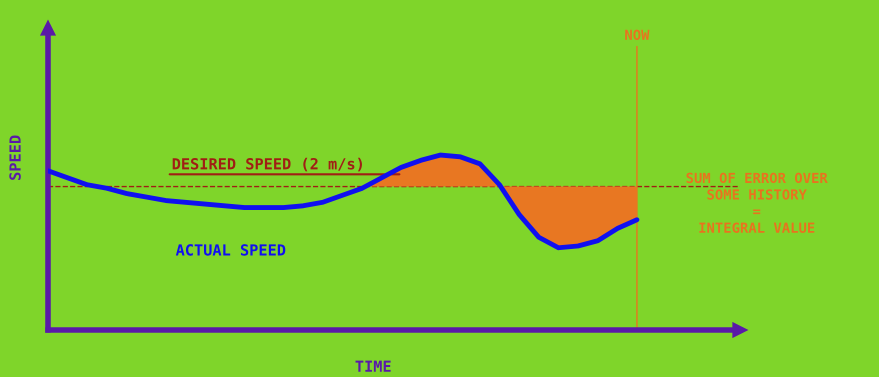 The height and width of the screenshot is (377, 879). Describe the element at coordinates (231, 250) in the screenshot. I see `annotation: ACTUAL SPEED` at that location.